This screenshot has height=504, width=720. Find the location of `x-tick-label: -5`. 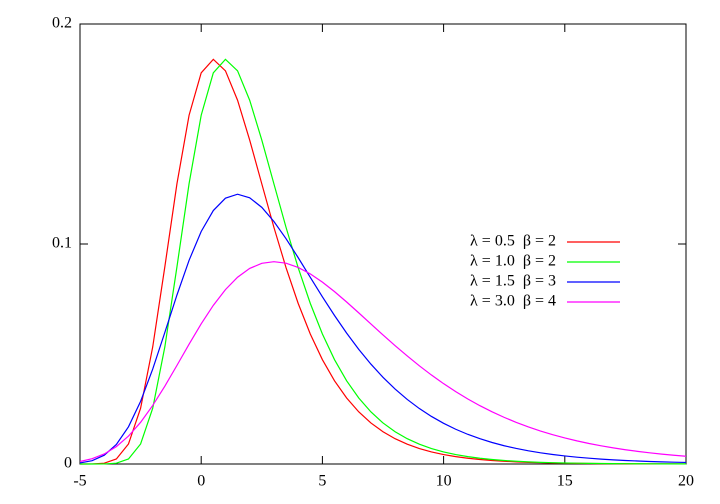

x-tick-label: -5 is located at coordinates (79, 481).